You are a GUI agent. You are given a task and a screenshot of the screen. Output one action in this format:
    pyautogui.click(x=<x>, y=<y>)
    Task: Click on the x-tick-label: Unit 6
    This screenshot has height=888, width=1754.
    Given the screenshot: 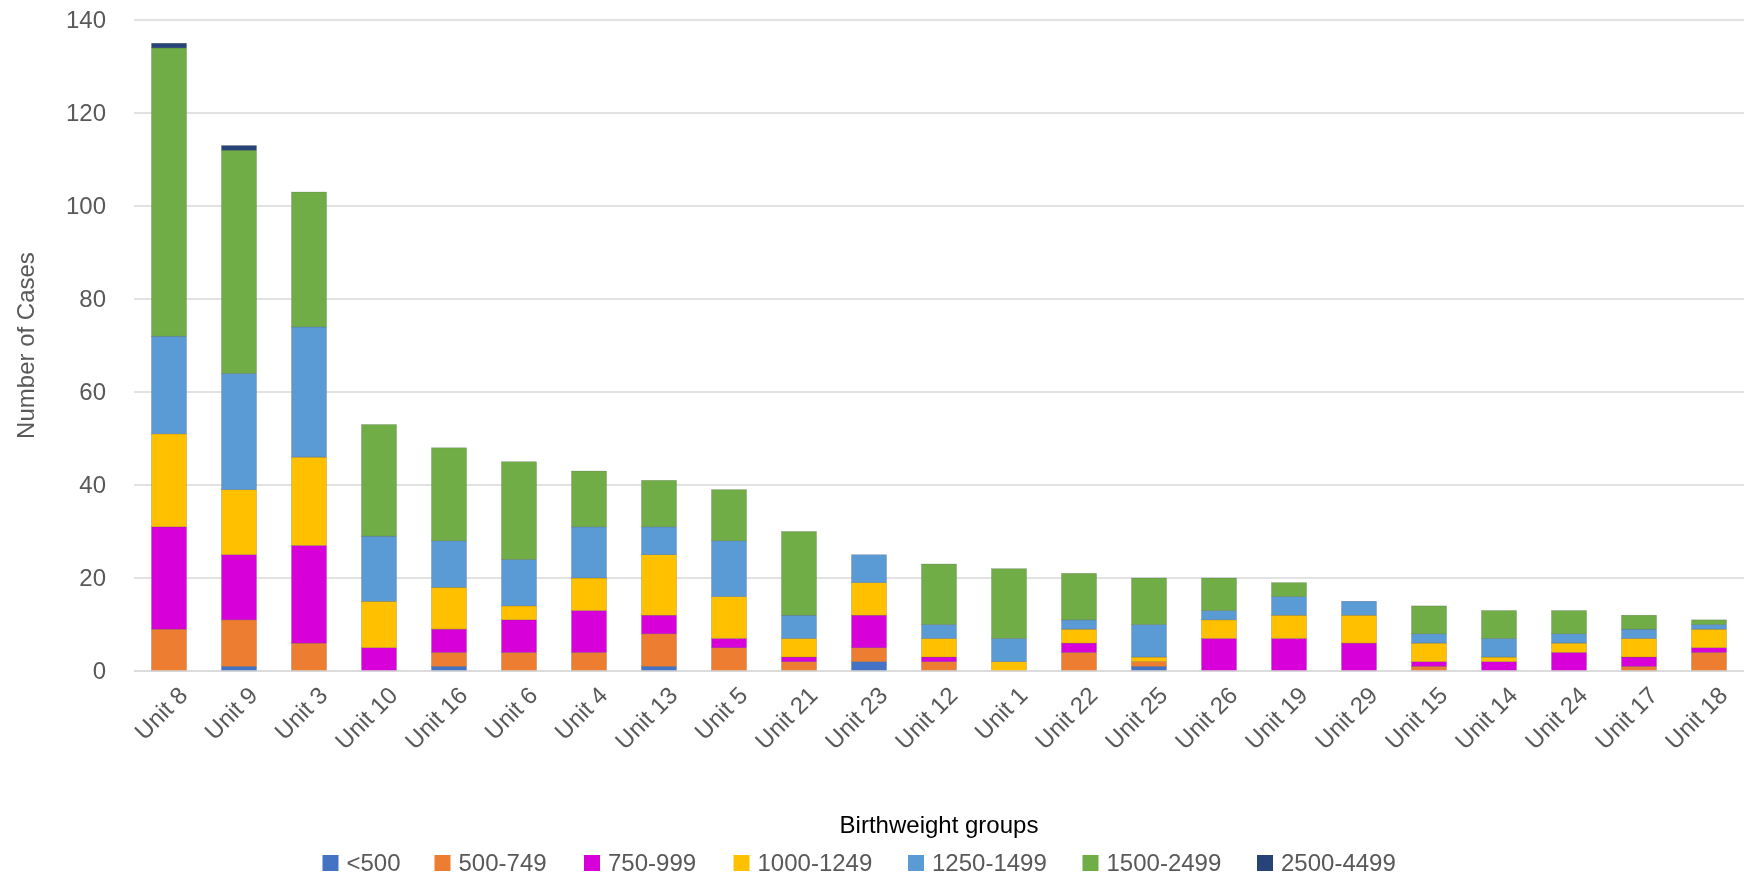 What is the action you would take?
    pyautogui.click(x=510, y=713)
    